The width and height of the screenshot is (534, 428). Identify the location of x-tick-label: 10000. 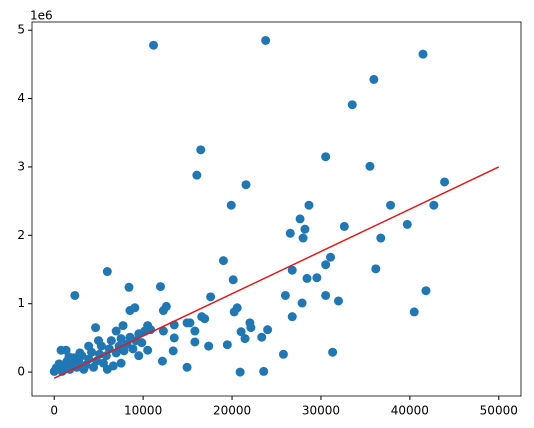
(143, 411).